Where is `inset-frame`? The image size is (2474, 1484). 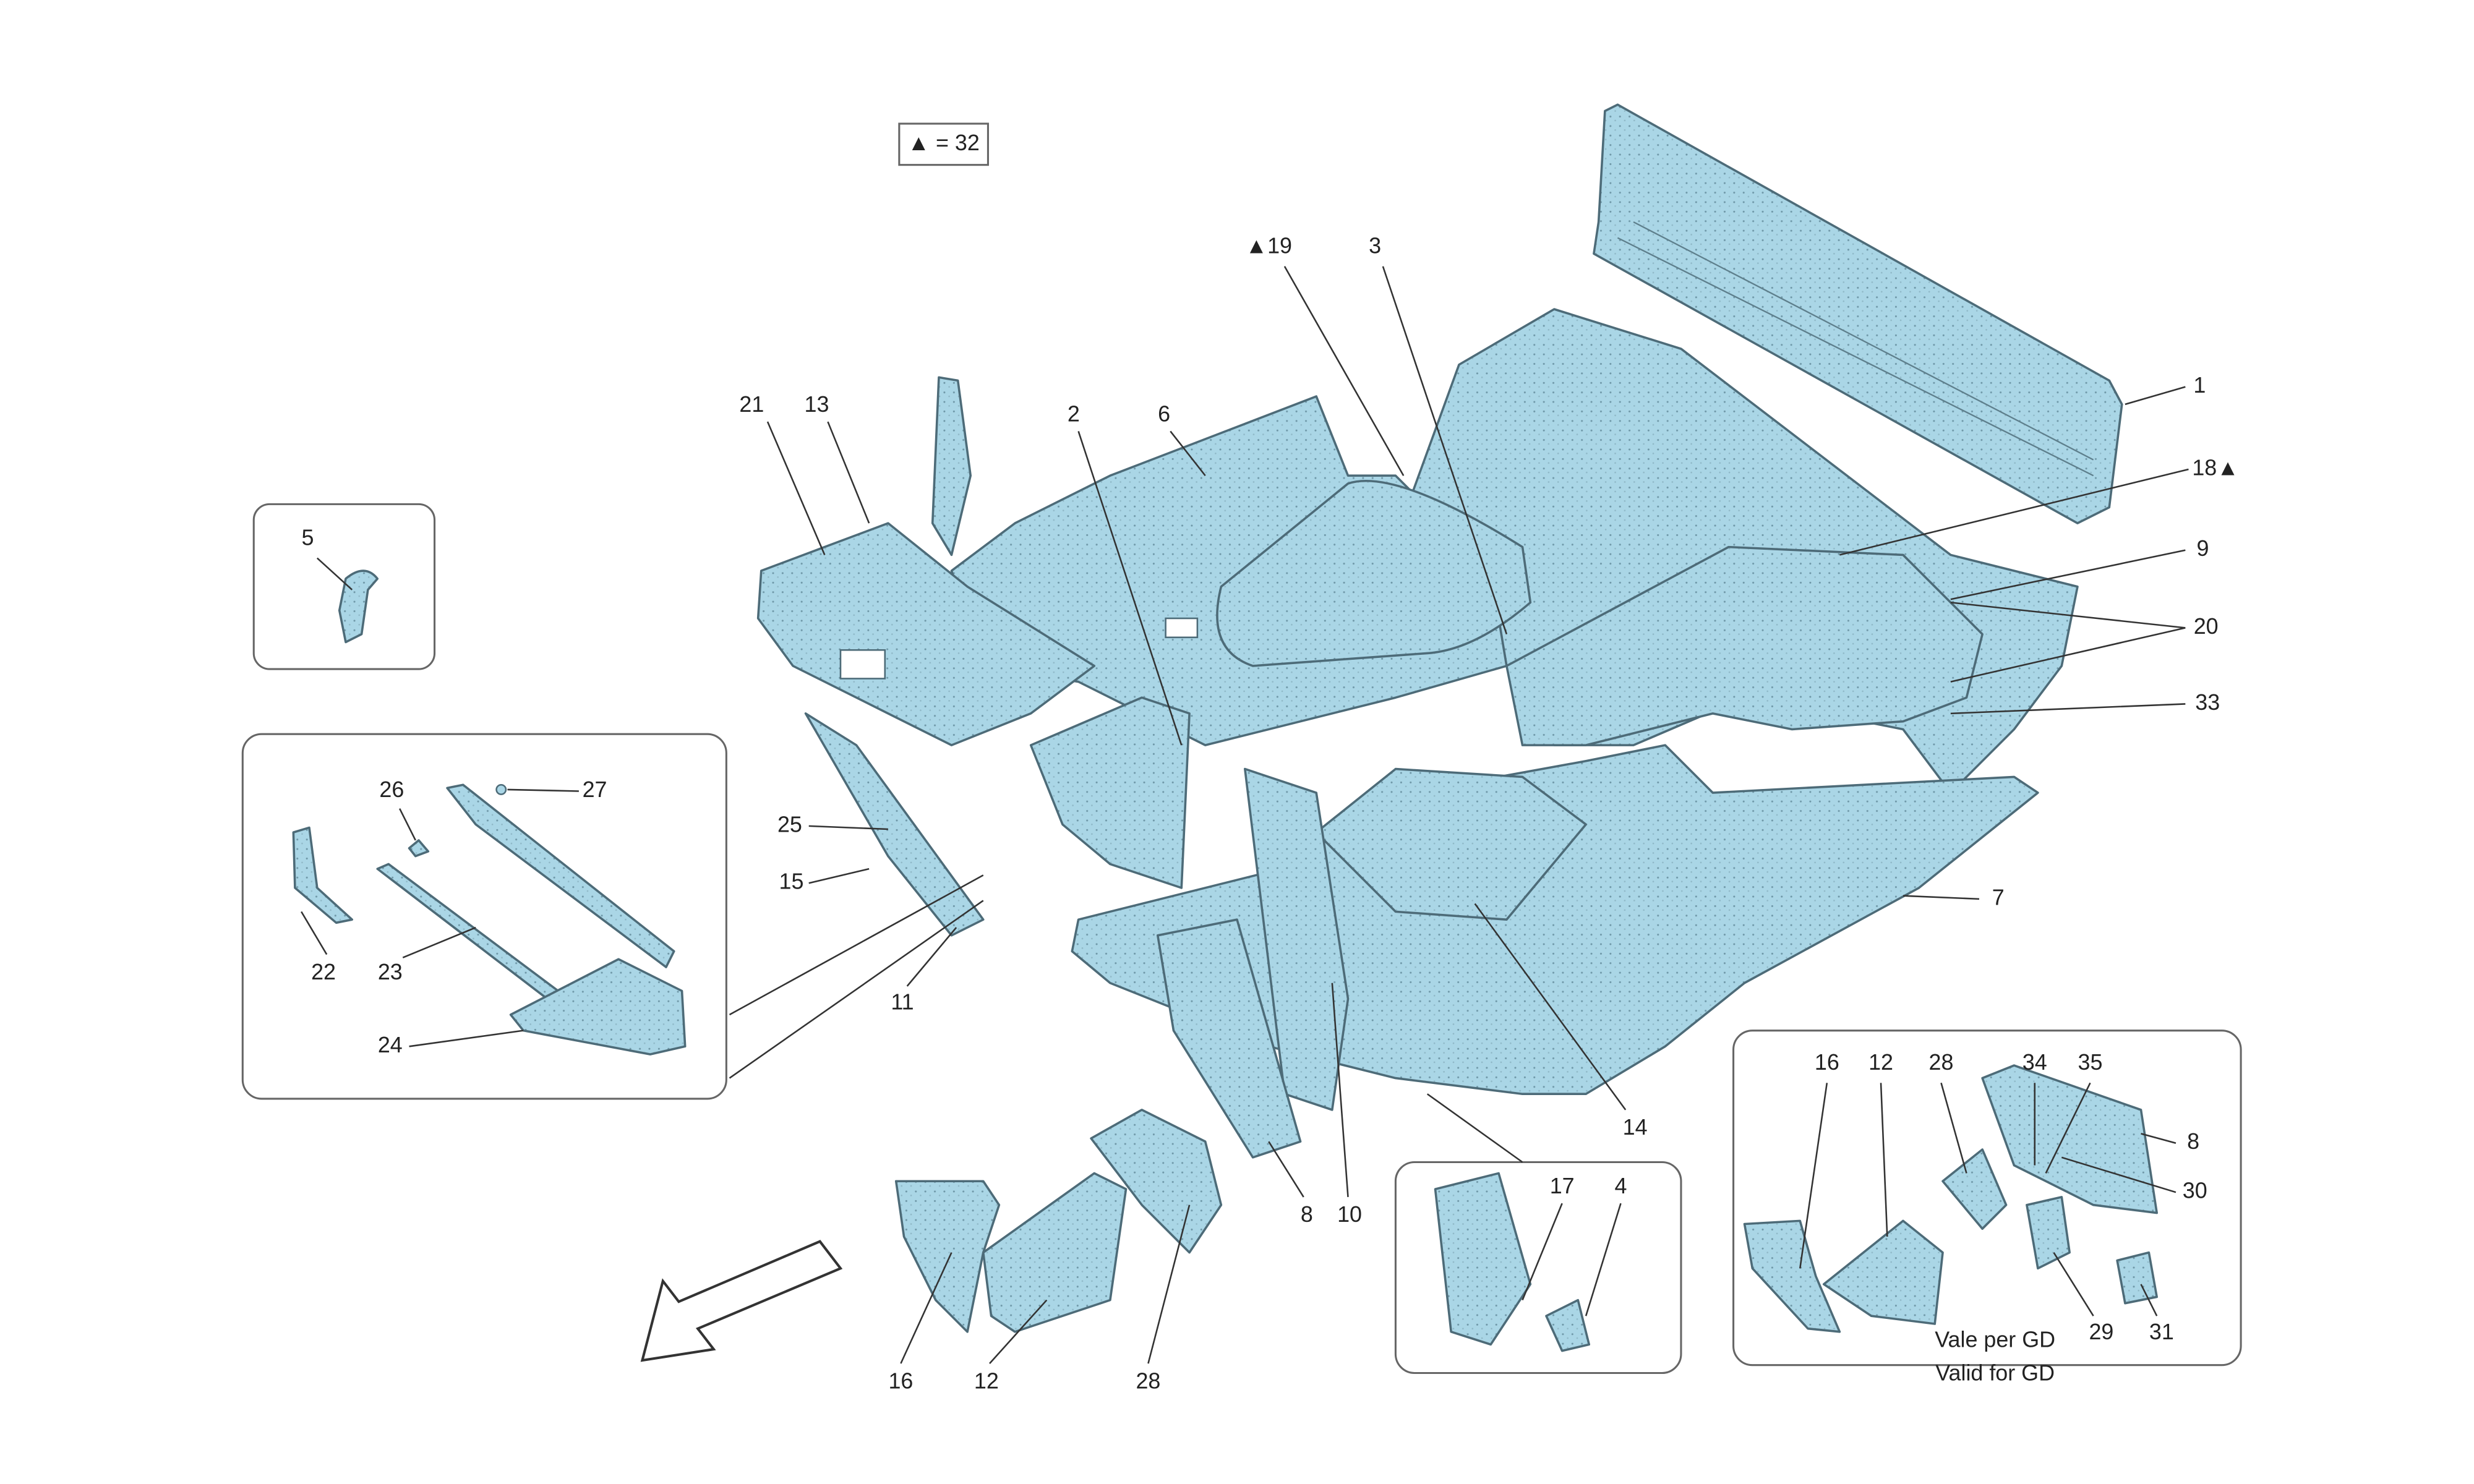 inset-frame is located at coordinates (944, 144).